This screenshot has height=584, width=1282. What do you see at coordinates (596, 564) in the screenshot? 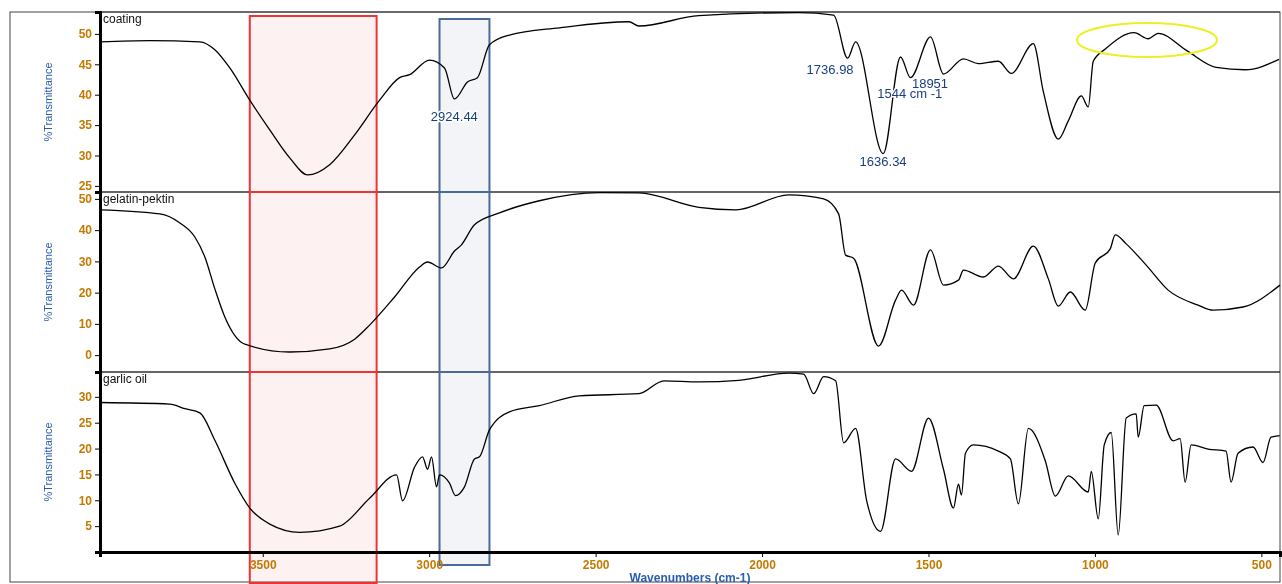
I see `x-tick-label: 2500` at bounding box center [596, 564].